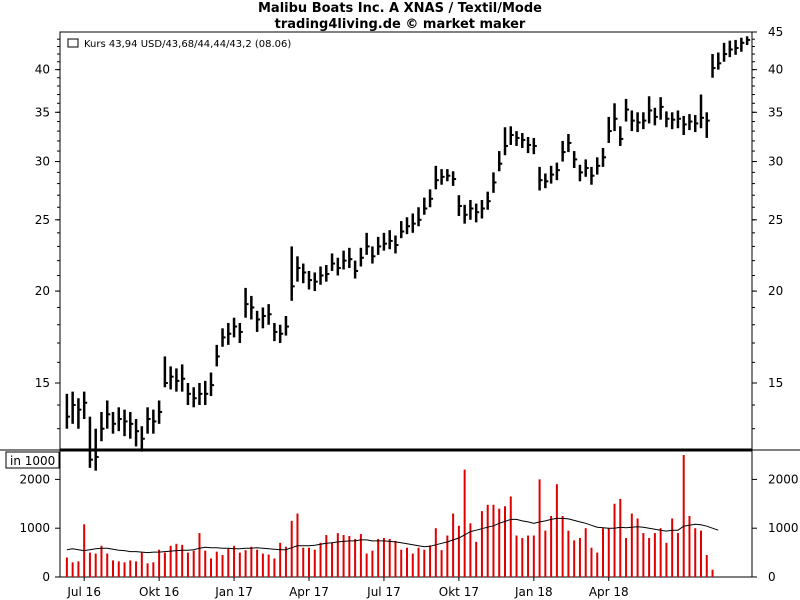  I want to click on volume-unit-frame, so click(32, 460).